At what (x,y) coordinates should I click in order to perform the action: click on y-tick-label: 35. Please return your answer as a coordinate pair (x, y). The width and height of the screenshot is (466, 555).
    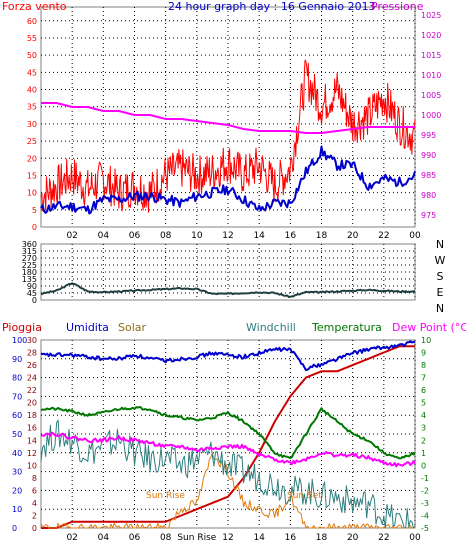
    Looking at the image, I should click on (32, 107).